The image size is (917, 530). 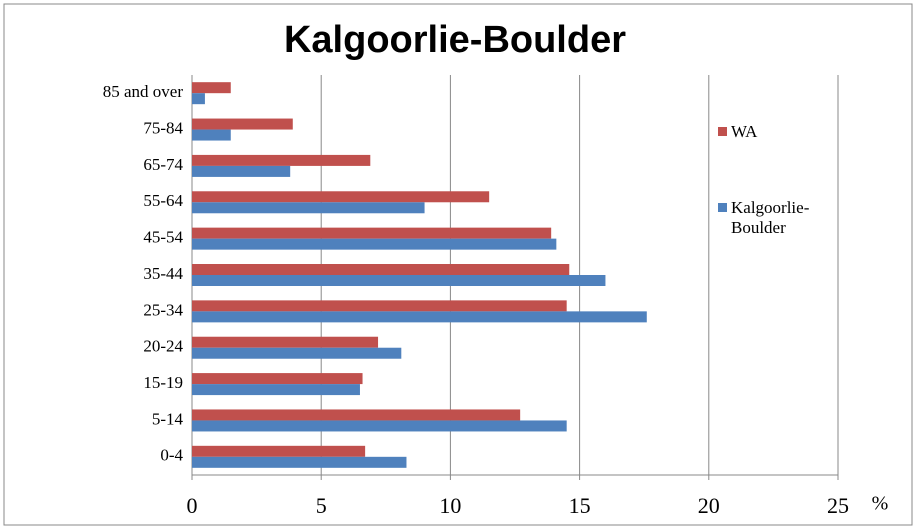 What do you see at coordinates (455, 40) in the screenshot?
I see `chart-title: Kalgoorlie-Boulder` at bounding box center [455, 40].